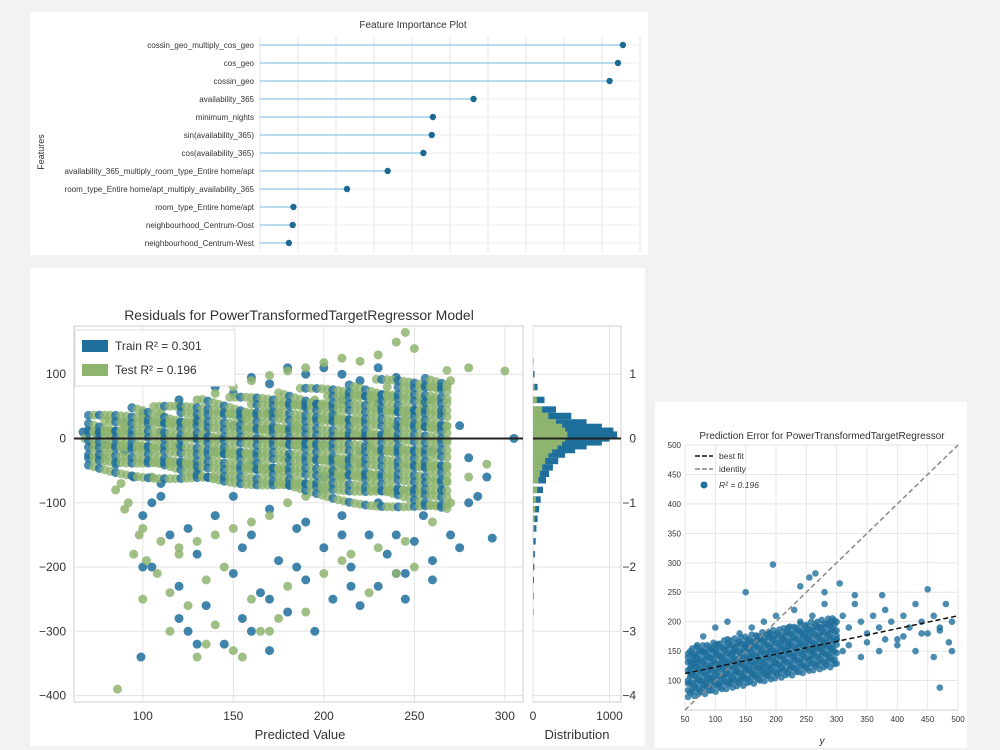 The image size is (1000, 750). What do you see at coordinates (958, 719) in the screenshot?
I see `x-tick-label: 500` at bounding box center [958, 719].